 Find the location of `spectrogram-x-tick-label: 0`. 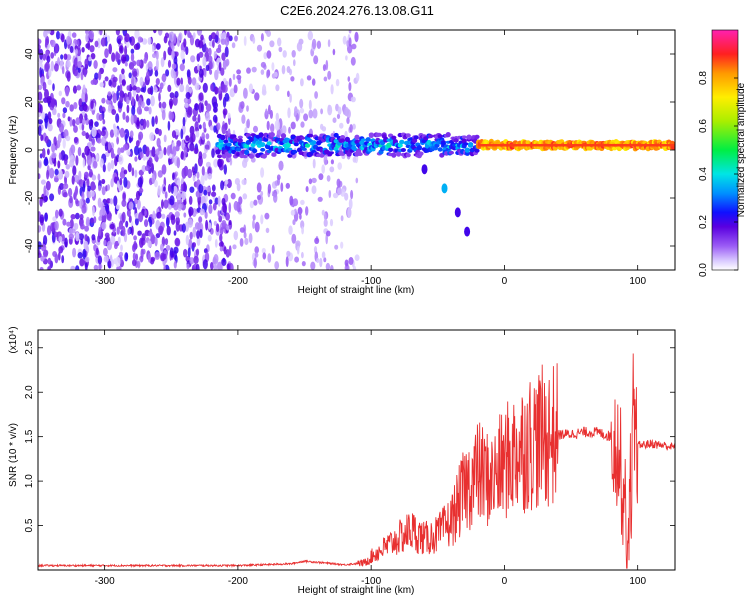

spectrogram-x-tick-label: 0 is located at coordinates (505, 281).